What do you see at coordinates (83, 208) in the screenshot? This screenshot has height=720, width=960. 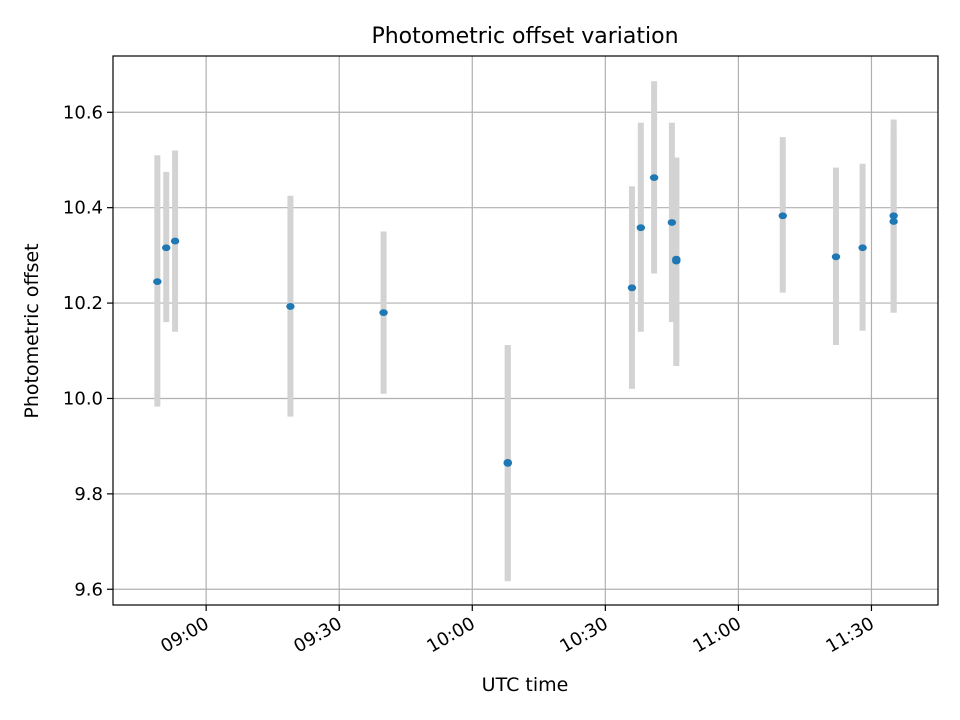 I see `y-tick-label: 10.4` at bounding box center [83, 208].